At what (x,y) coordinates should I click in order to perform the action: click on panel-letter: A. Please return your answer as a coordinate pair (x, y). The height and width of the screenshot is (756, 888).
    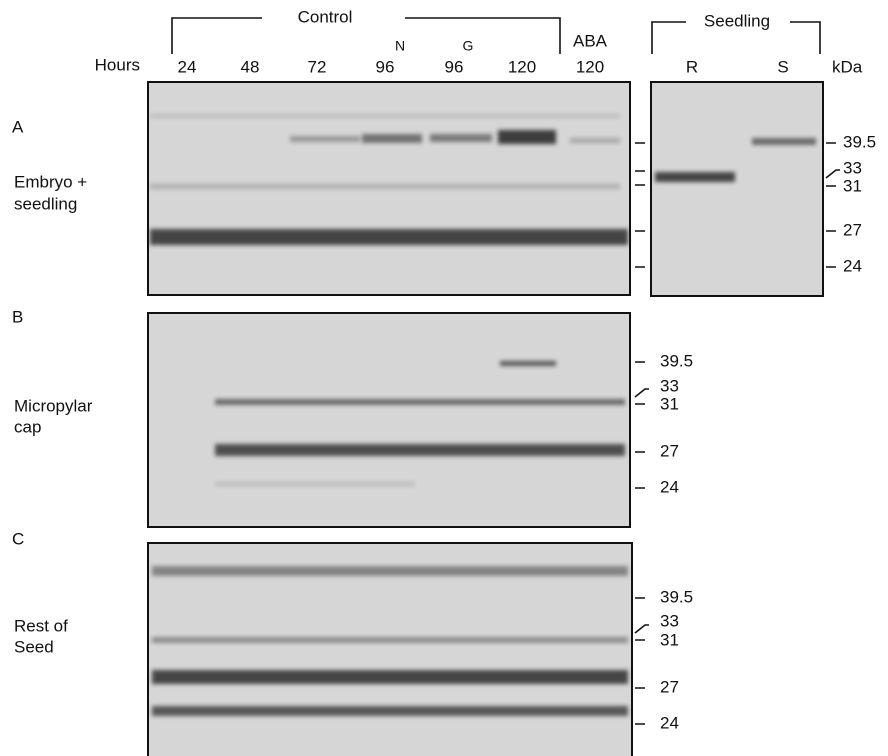
    Looking at the image, I should click on (18, 126).